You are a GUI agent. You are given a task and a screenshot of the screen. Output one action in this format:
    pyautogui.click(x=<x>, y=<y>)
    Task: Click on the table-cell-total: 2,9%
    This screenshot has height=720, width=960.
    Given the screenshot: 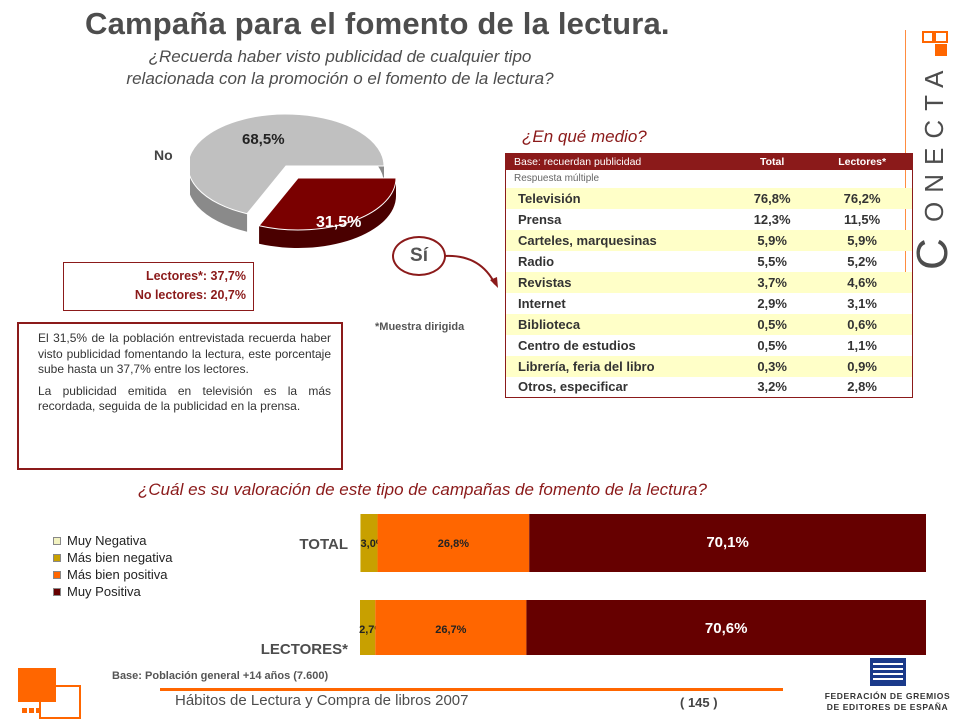 What is the action you would take?
    pyautogui.click(x=772, y=303)
    